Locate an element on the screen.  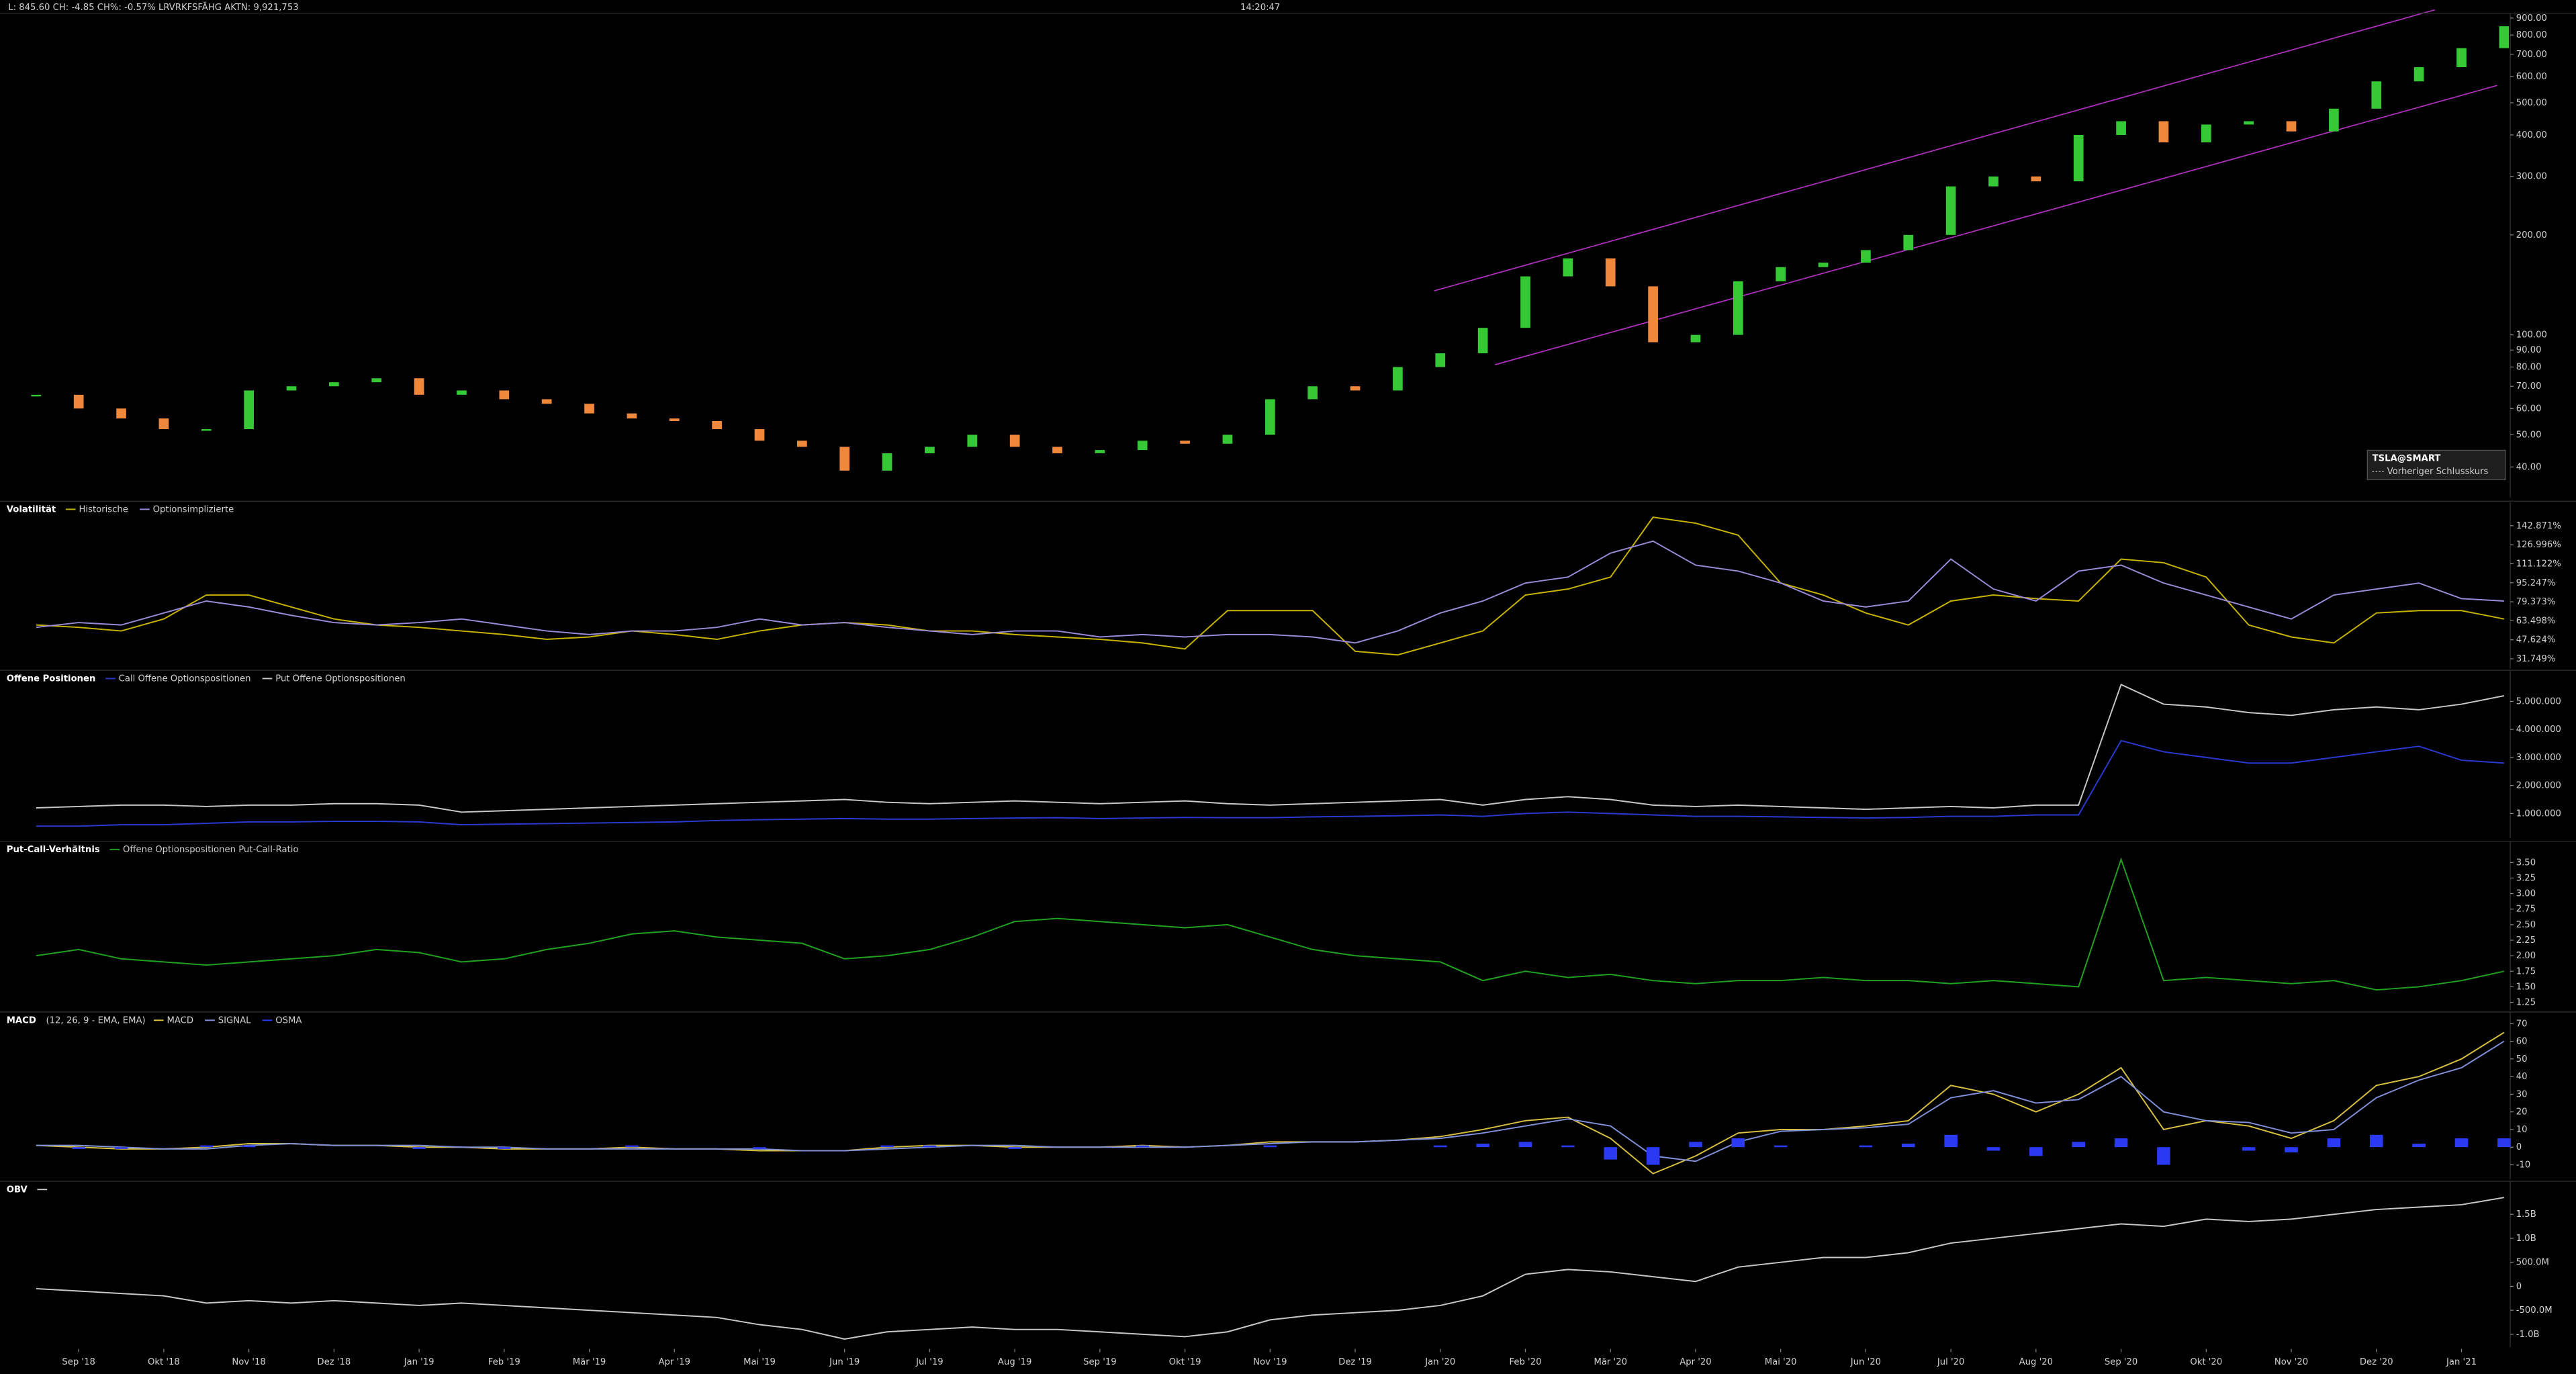
y-tick-label: 500.00 is located at coordinates (2531, 103).